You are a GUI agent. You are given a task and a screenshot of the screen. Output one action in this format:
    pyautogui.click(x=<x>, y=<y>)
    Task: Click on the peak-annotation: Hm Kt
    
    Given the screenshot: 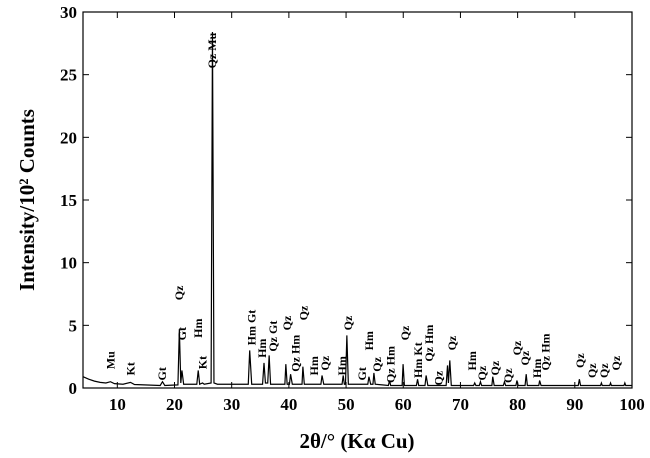 What is the action you would take?
    pyautogui.click(x=418, y=360)
    